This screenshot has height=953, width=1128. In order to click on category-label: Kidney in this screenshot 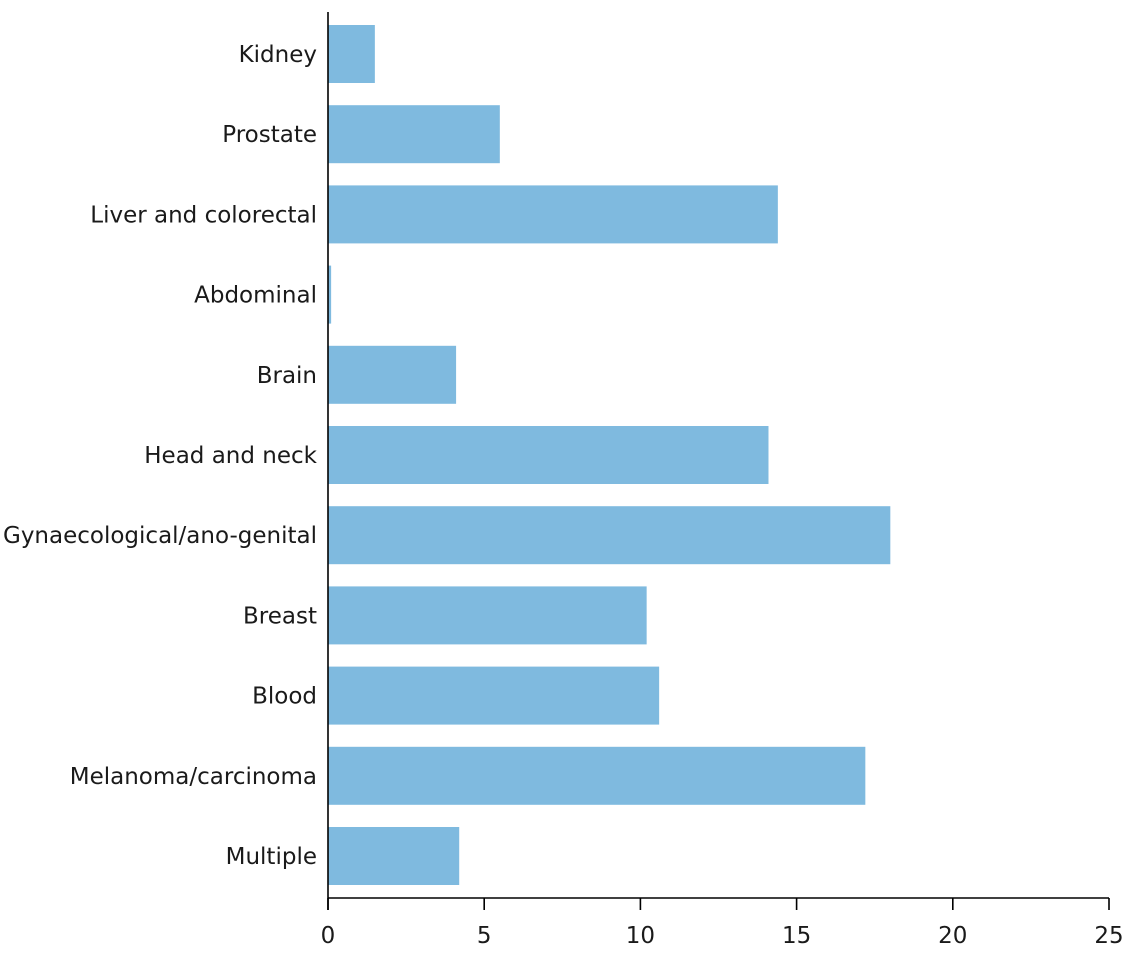, I will do `click(278, 55)`.